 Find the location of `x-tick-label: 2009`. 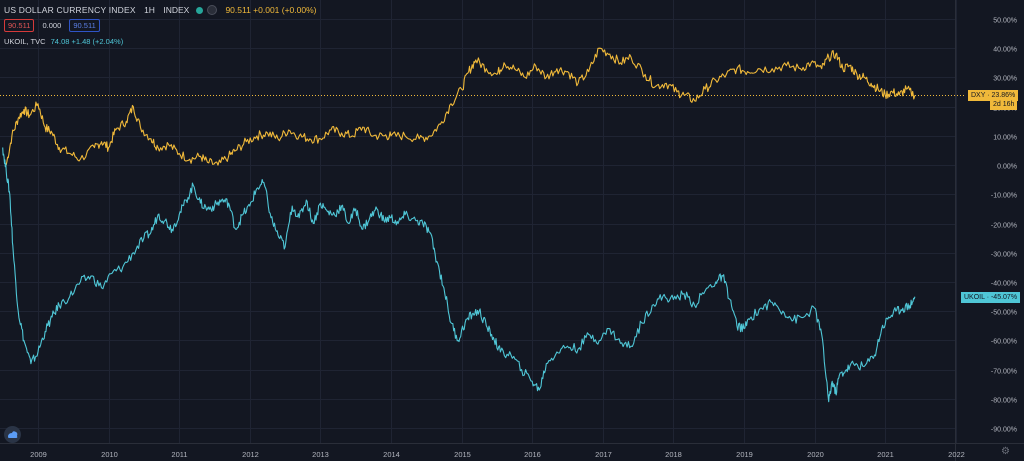

x-tick-label: 2009 is located at coordinates (38, 454).